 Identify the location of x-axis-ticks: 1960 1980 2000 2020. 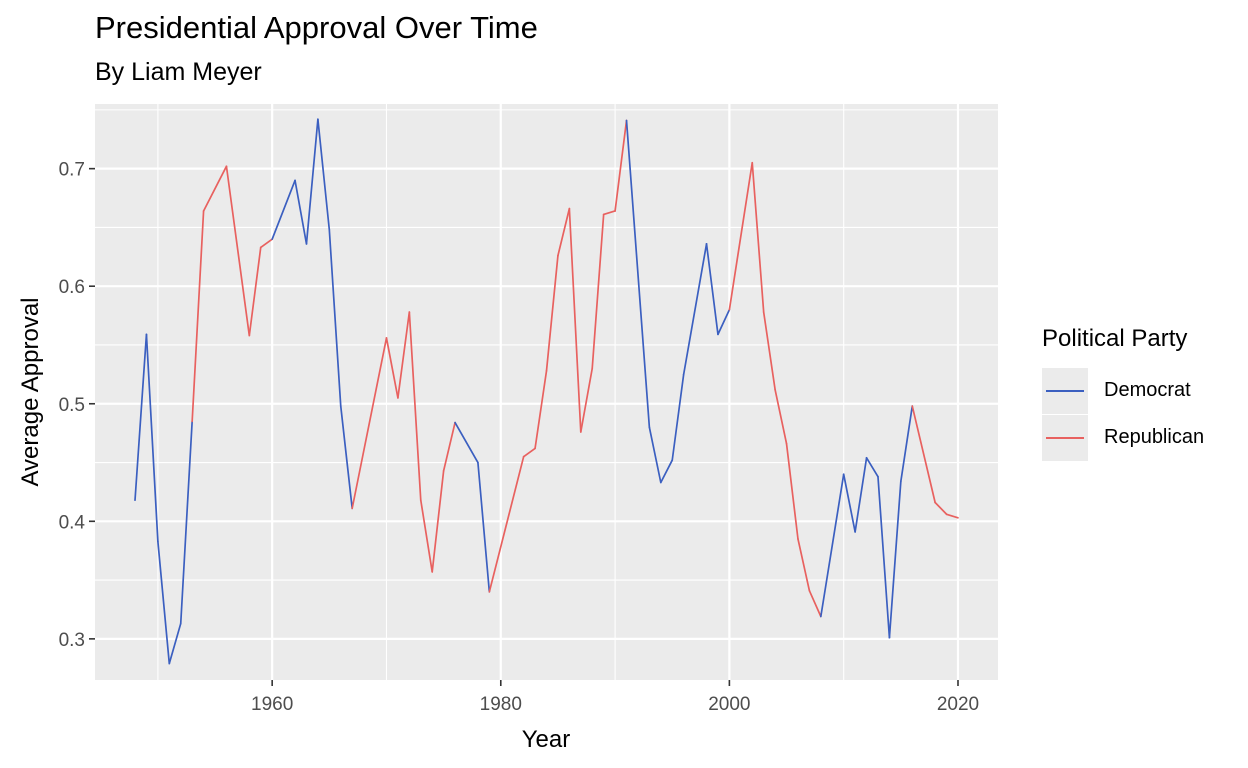
(615, 697).